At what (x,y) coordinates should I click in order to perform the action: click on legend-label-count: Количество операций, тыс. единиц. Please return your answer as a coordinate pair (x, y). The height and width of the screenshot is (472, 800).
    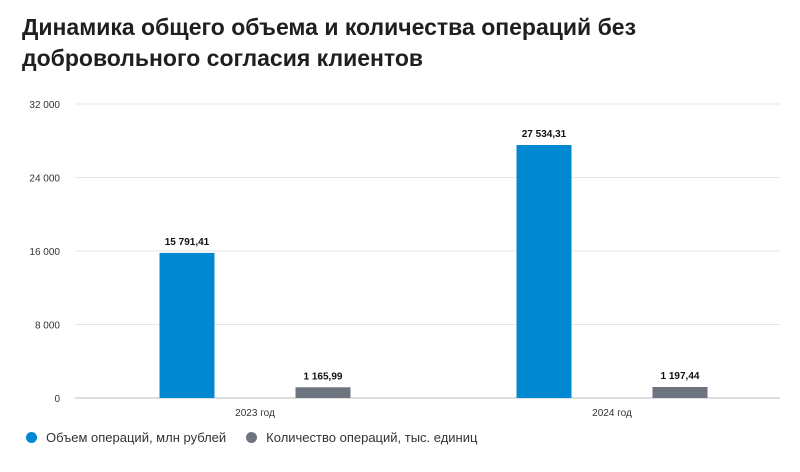
    Looking at the image, I should click on (372, 437).